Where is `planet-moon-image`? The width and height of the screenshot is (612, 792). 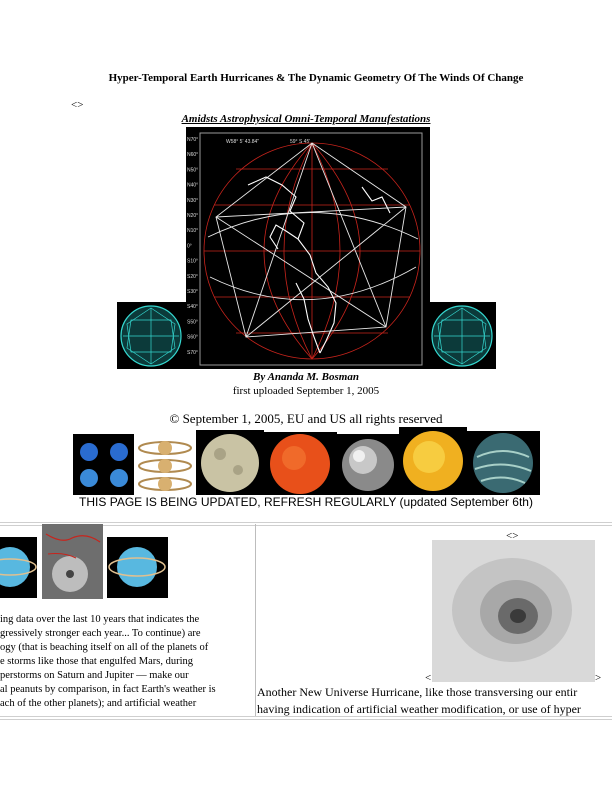
planet-moon-image is located at coordinates (230, 462).